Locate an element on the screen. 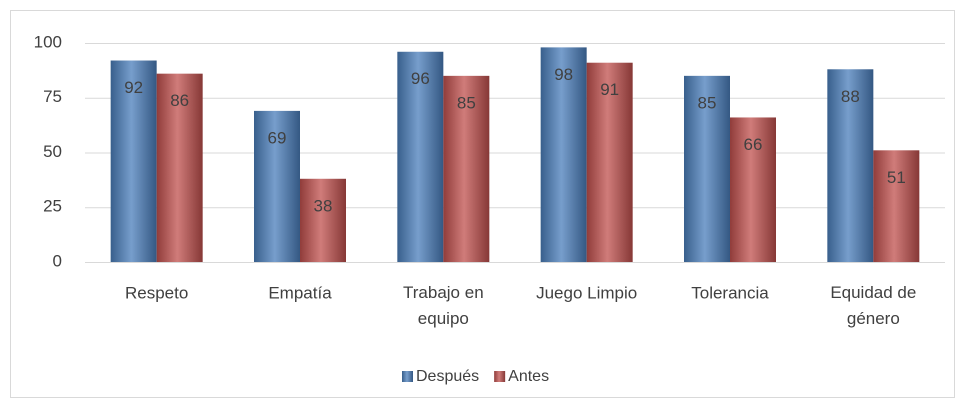 The width and height of the screenshot is (964, 408). x-tick-label: Juego Limpio is located at coordinates (586, 292).